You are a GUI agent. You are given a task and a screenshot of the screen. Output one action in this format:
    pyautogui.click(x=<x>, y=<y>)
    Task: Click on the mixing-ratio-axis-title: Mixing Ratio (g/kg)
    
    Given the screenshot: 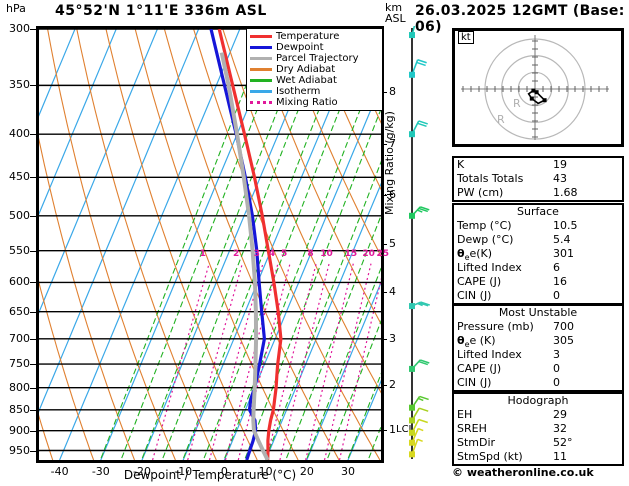 What is the action you would take?
    pyautogui.click(x=389, y=163)
    